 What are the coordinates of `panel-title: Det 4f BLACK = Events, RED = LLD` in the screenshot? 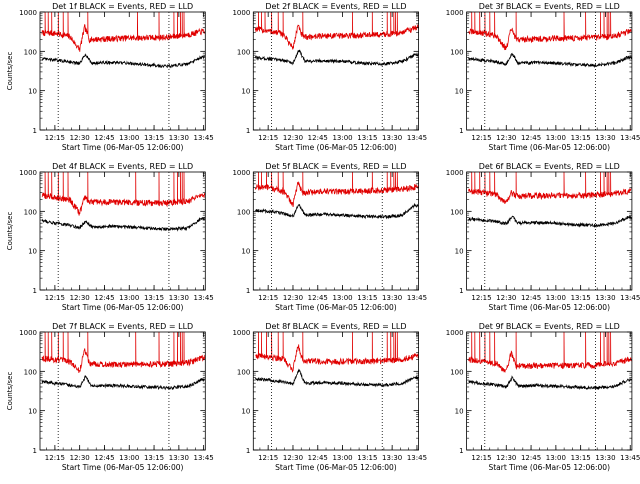 It's located at (122, 166).